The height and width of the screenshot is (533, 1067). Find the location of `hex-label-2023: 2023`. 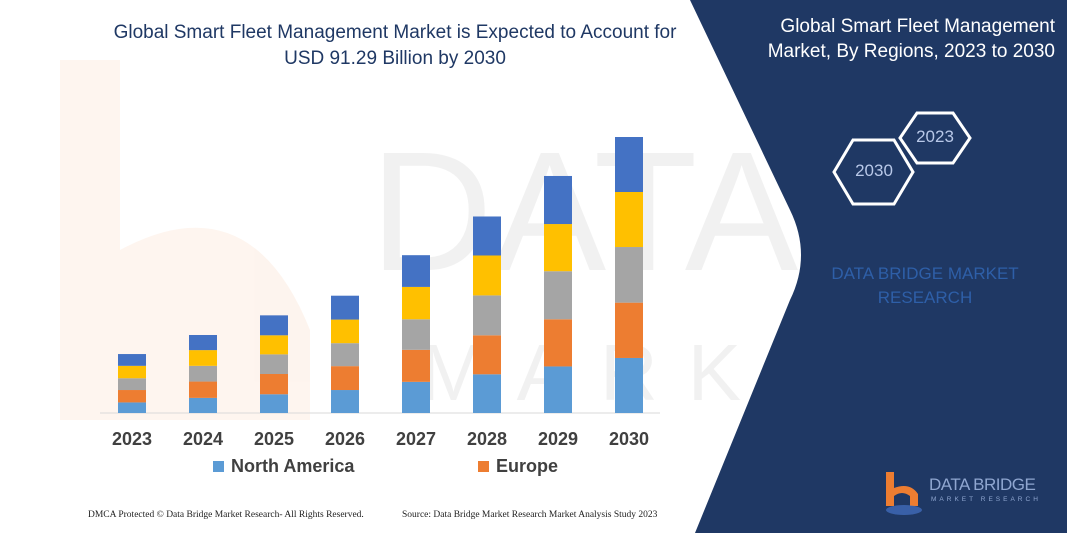

hex-label-2023: 2023 is located at coordinates (935, 136).